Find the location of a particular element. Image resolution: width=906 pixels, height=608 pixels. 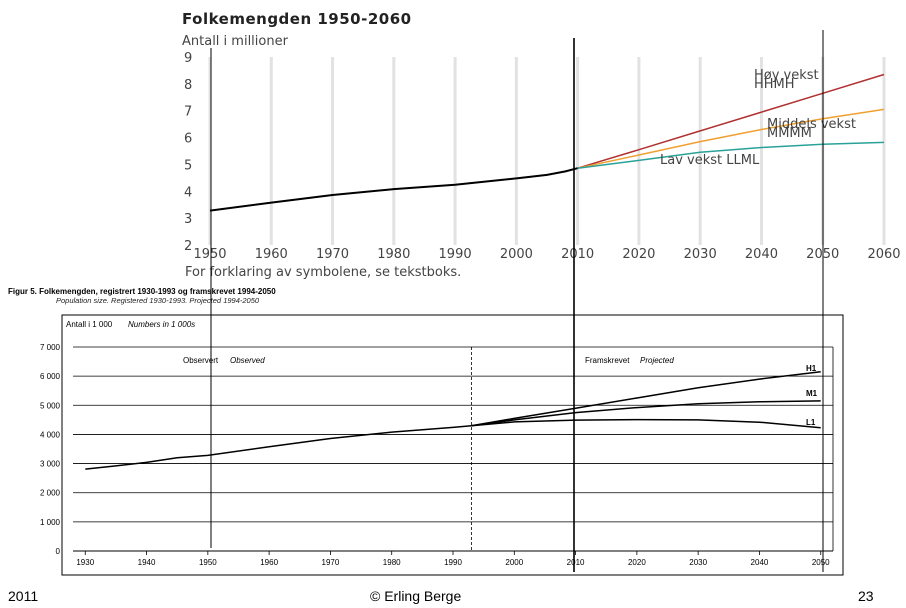

top-y-tick-2: 2 is located at coordinates (188, 246).